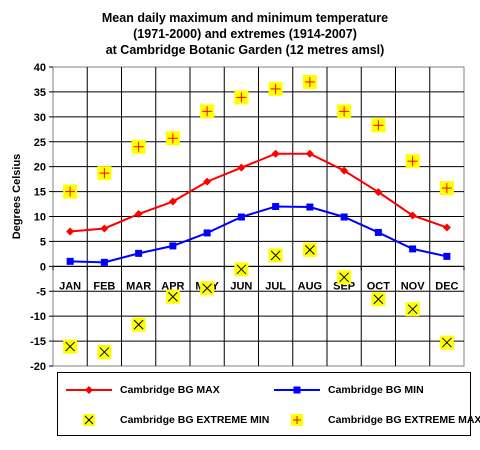 The height and width of the screenshot is (450, 480). Describe the element at coordinates (276, 207) in the screenshot. I see `data-point-s1-jul` at that location.